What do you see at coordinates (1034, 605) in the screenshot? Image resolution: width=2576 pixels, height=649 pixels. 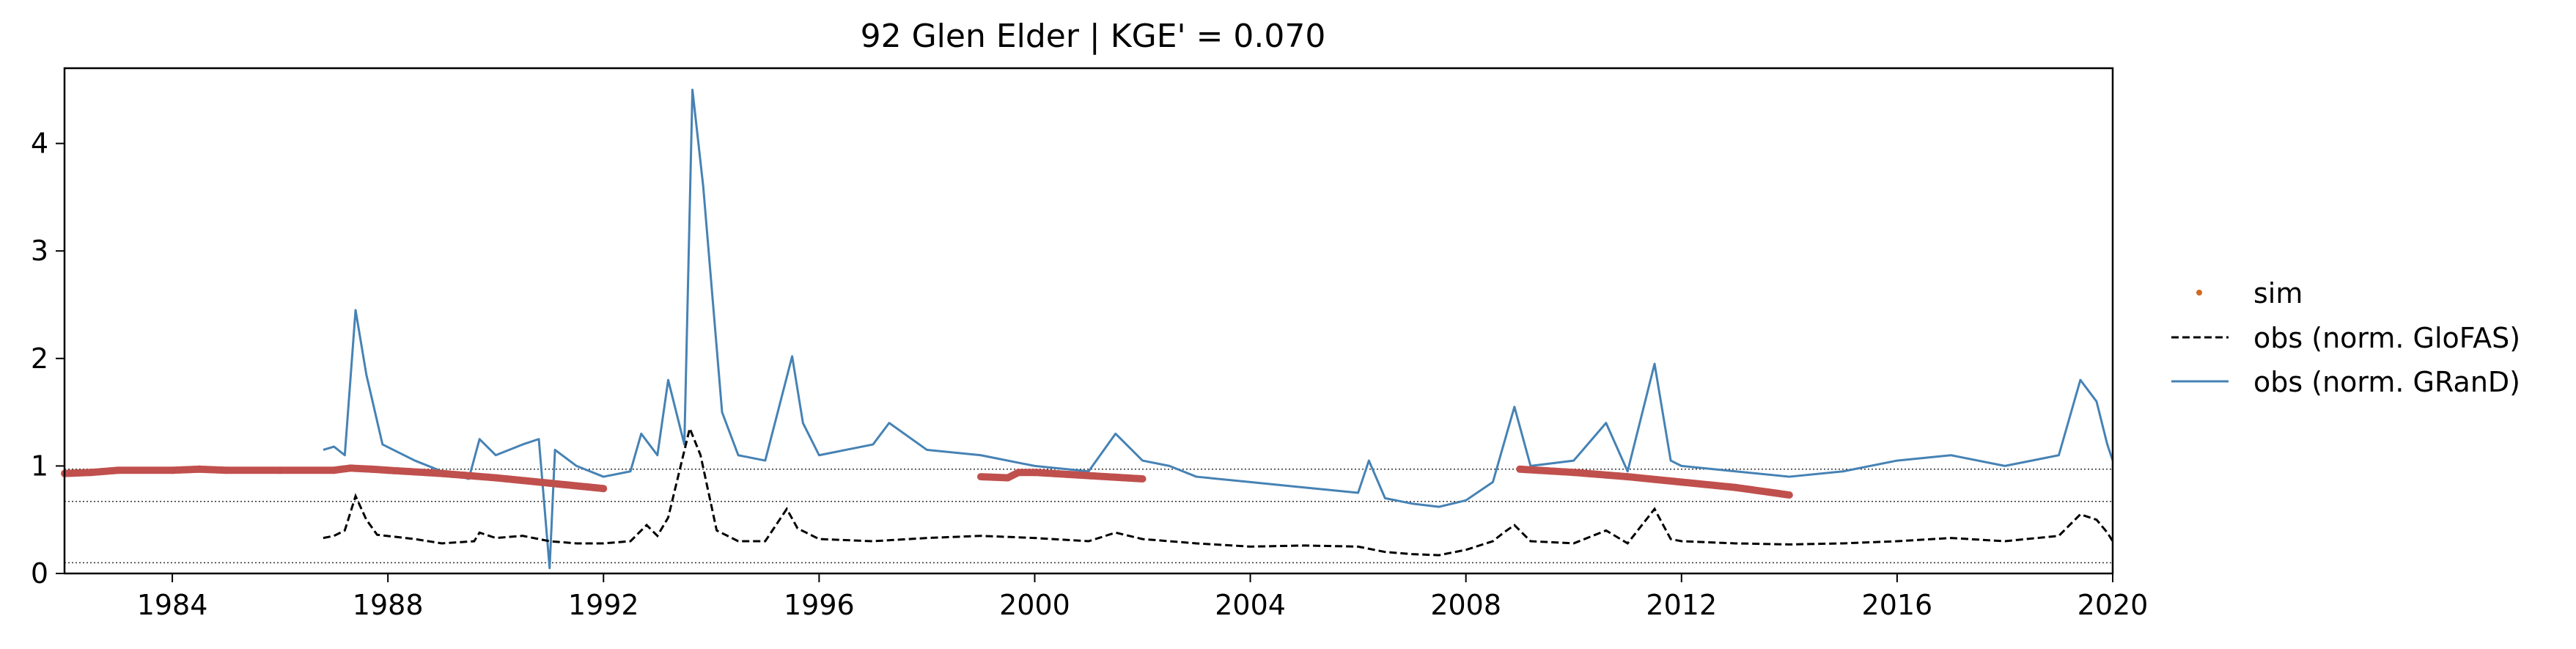 I see `x-tick-label: 2000` at bounding box center [1034, 605].